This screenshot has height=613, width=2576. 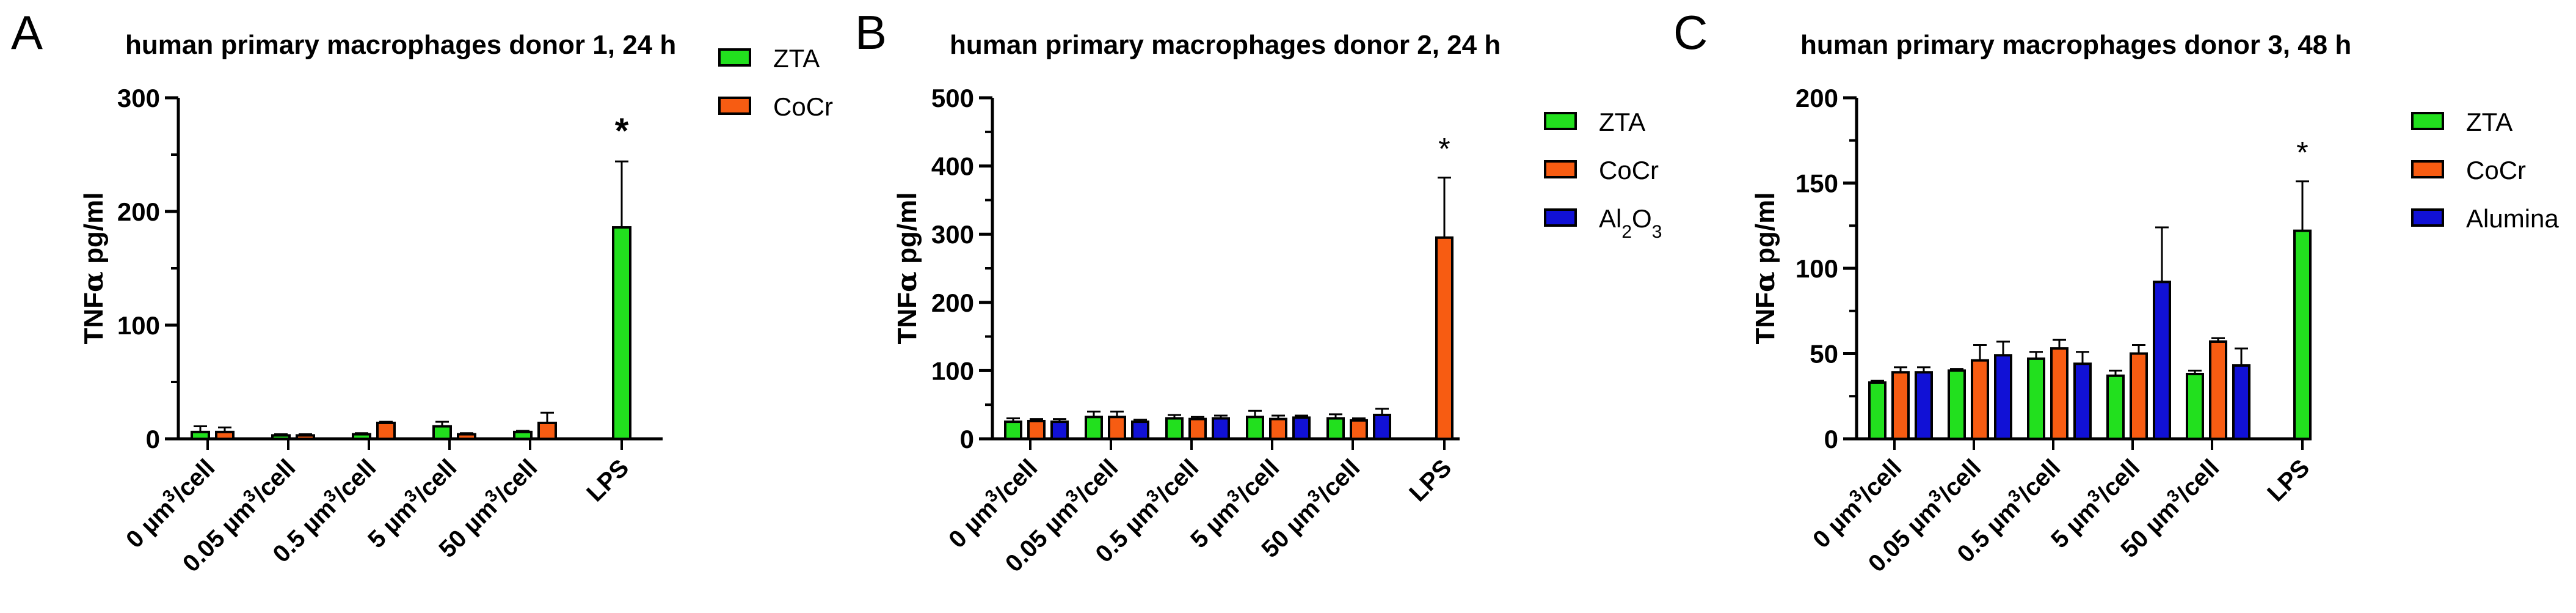 I want to click on legend-label-2: Alumina, so click(x=2512, y=219).